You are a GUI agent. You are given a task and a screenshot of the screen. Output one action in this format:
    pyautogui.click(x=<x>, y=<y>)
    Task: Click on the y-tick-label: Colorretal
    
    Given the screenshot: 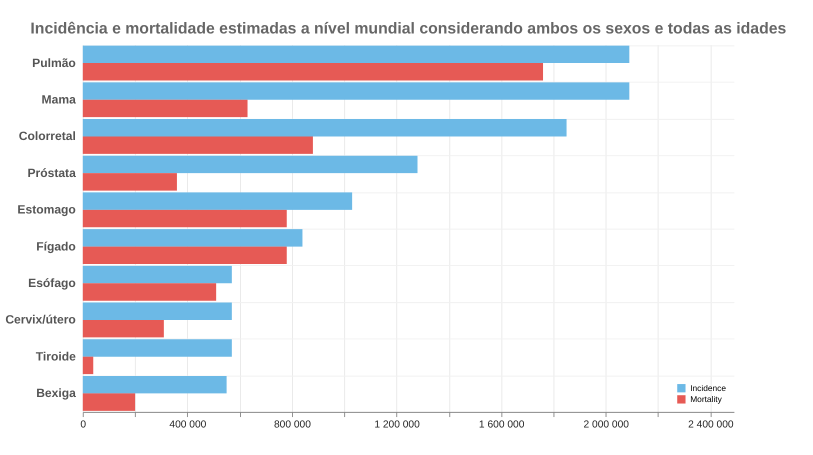 What is the action you would take?
    pyautogui.click(x=47, y=136)
    